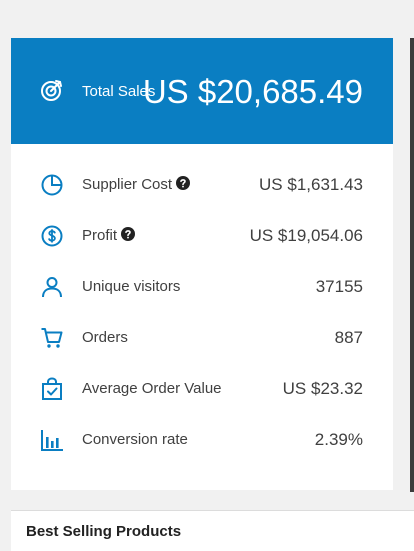  What do you see at coordinates (202, 236) in the screenshot?
I see `metric-row-profit: Profit US $19,054.06` at bounding box center [202, 236].